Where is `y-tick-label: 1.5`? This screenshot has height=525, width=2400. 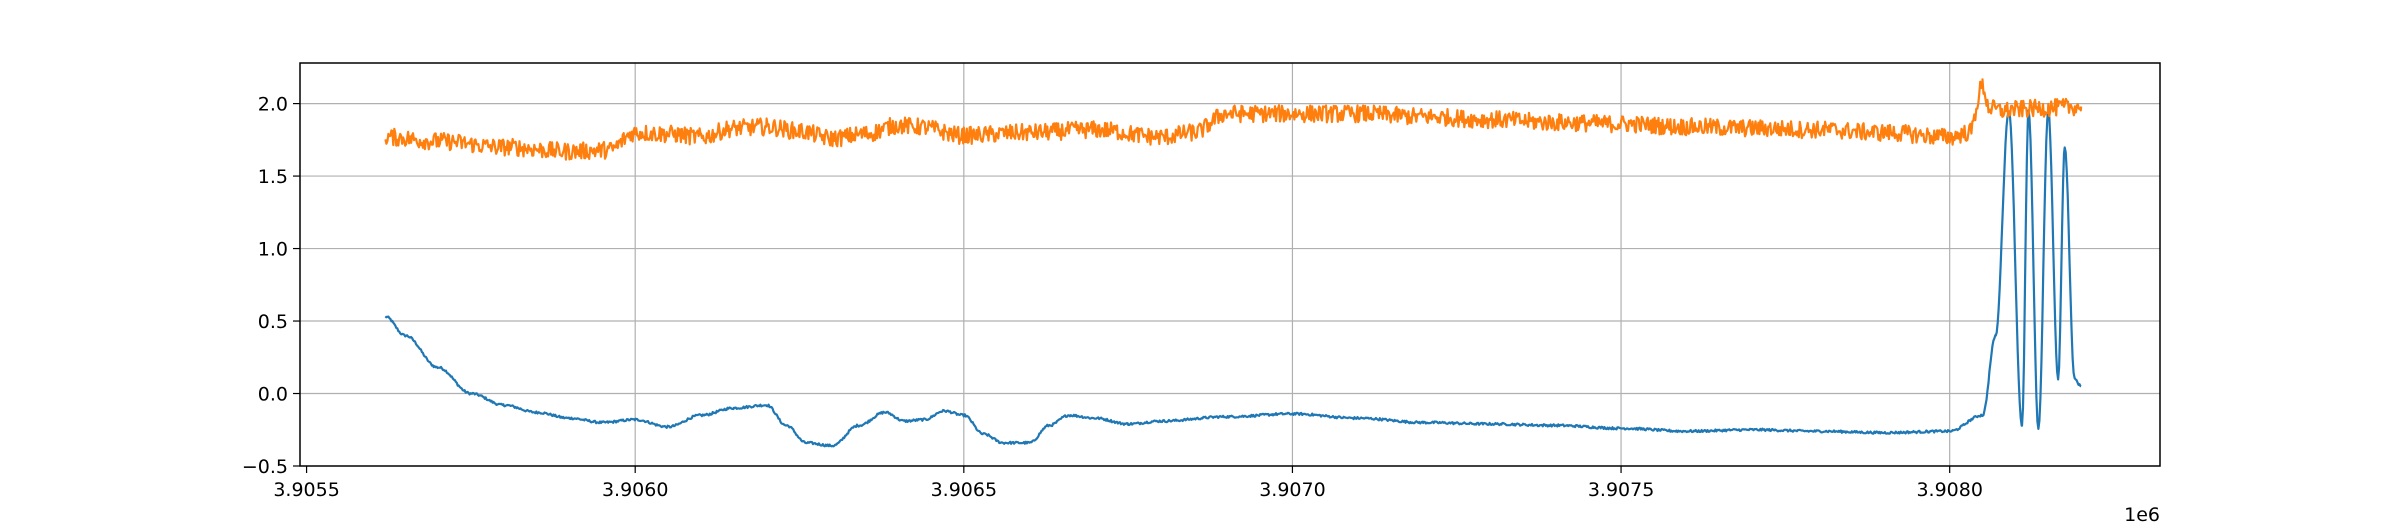 y-tick-label: 1.5 is located at coordinates (273, 177).